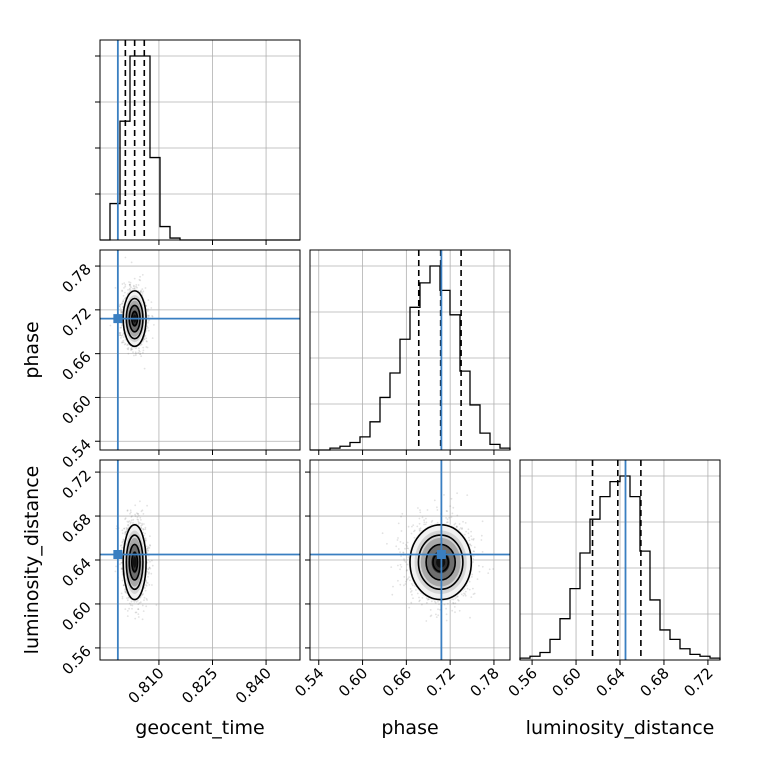 This screenshot has height=760, width=760. I want to click on truth-point, so click(118, 319).